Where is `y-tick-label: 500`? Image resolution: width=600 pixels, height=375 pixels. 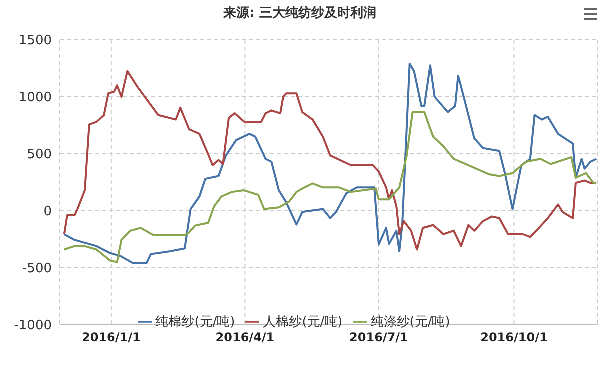
y-tick-label: 500 is located at coordinates (39, 155).